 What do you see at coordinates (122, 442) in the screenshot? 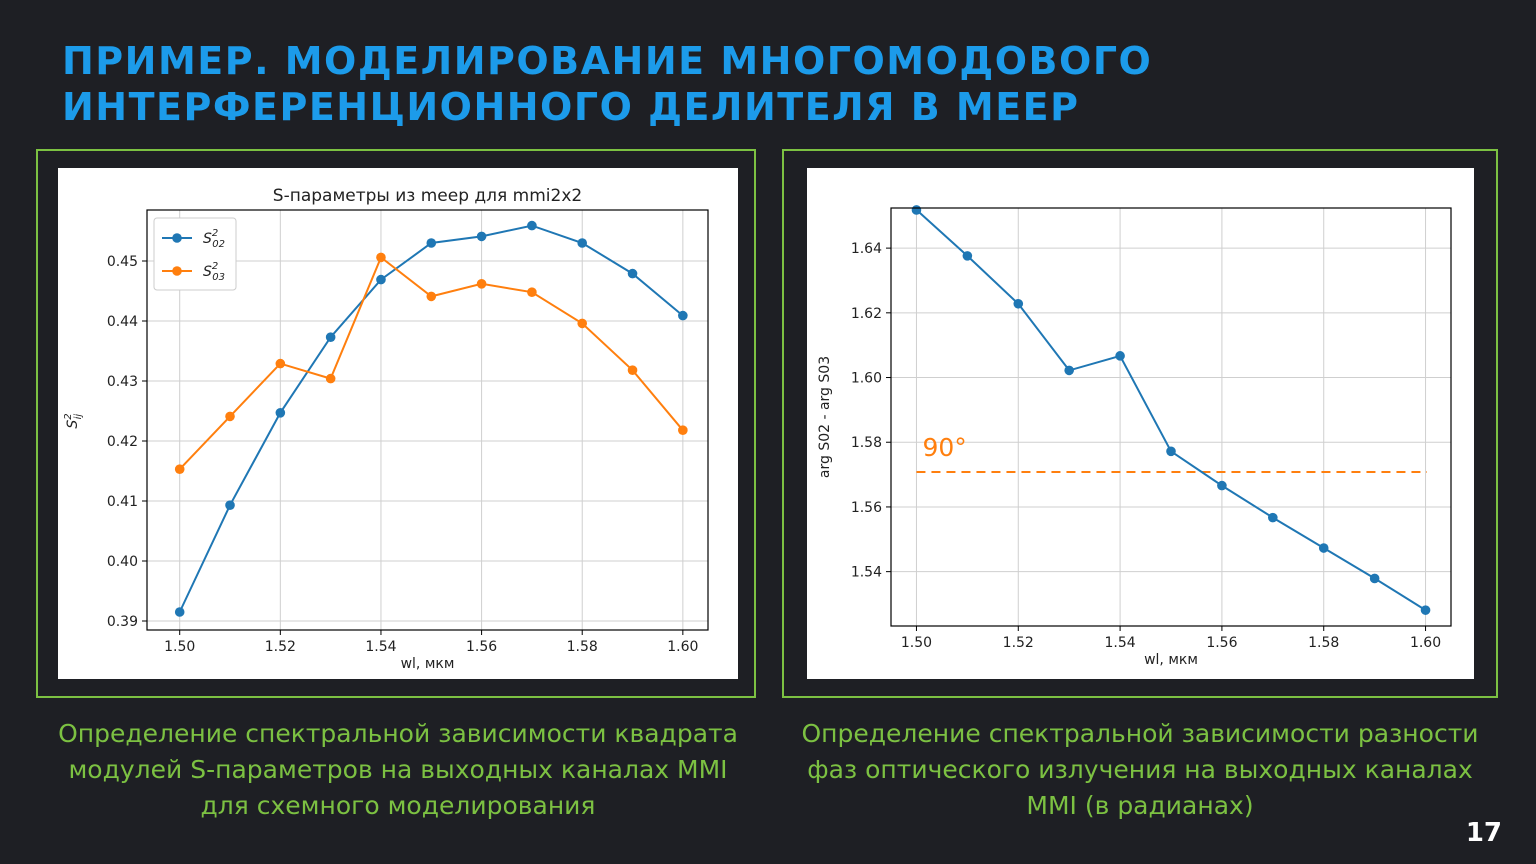
I see `y-tick-label: 0.42` at bounding box center [122, 442].